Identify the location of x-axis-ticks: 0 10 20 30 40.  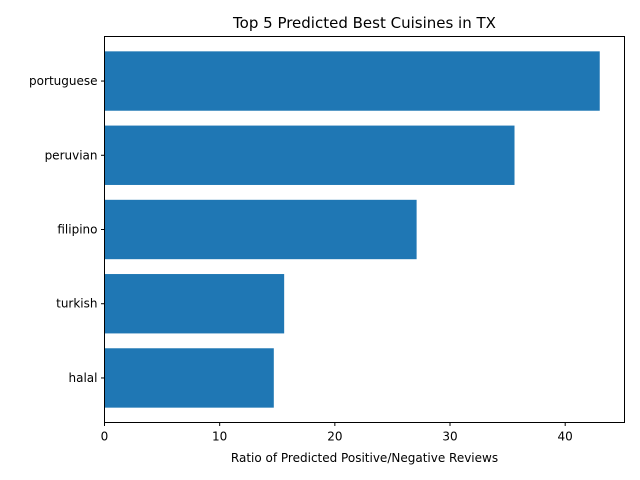
(337, 433).